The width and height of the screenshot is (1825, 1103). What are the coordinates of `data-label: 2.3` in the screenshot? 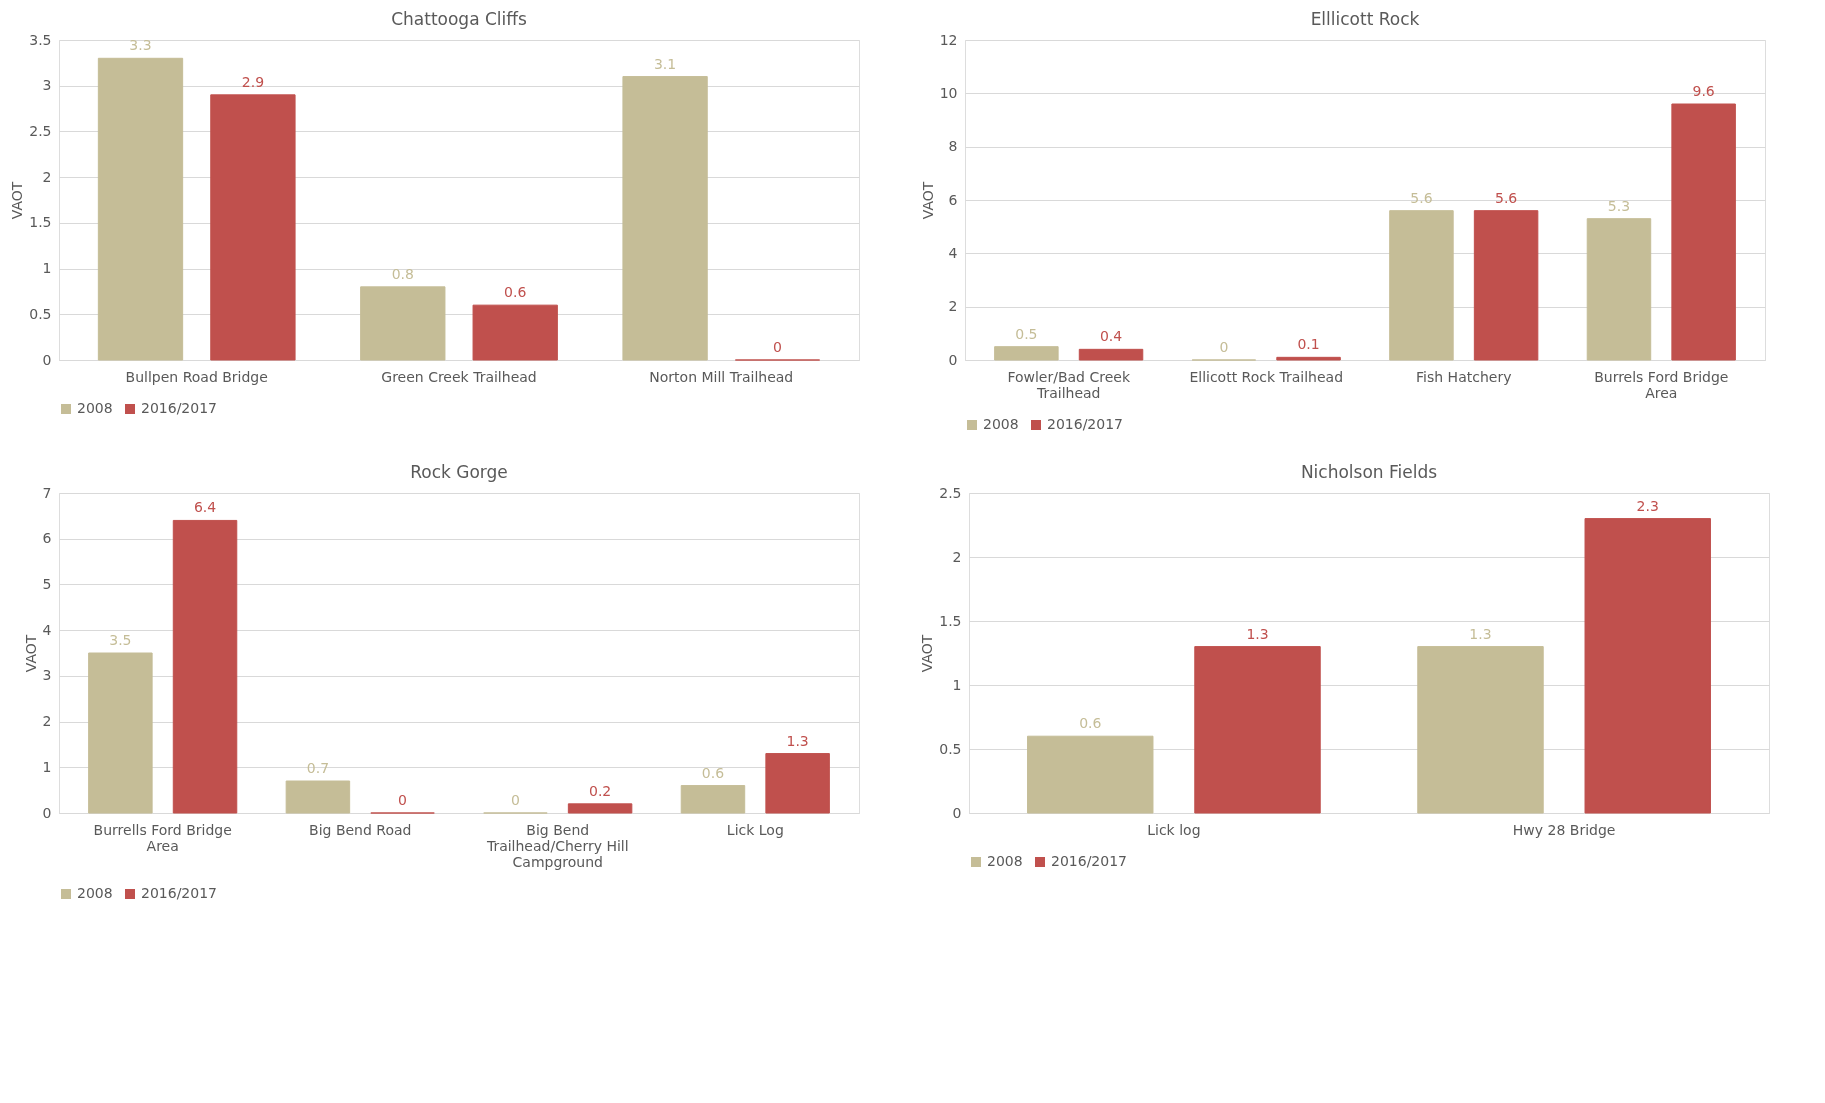 It's located at (1647, 505).